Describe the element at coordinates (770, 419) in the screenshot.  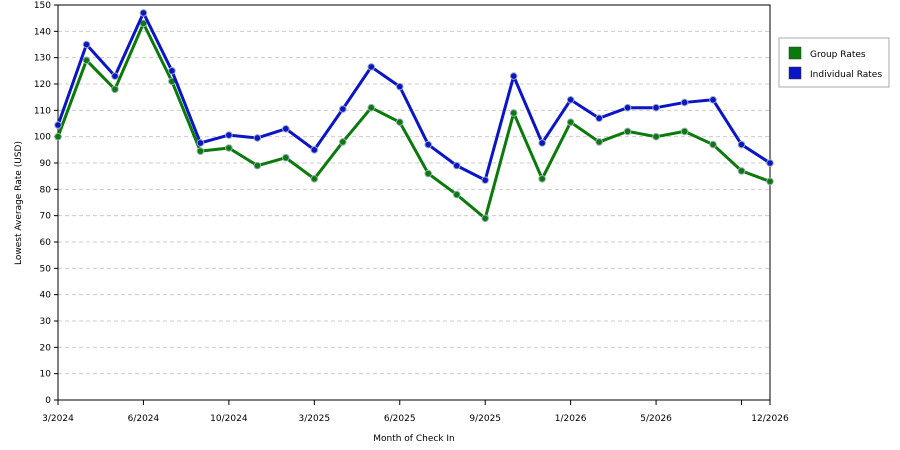
I see `x-tick-label: 12/2026` at that location.